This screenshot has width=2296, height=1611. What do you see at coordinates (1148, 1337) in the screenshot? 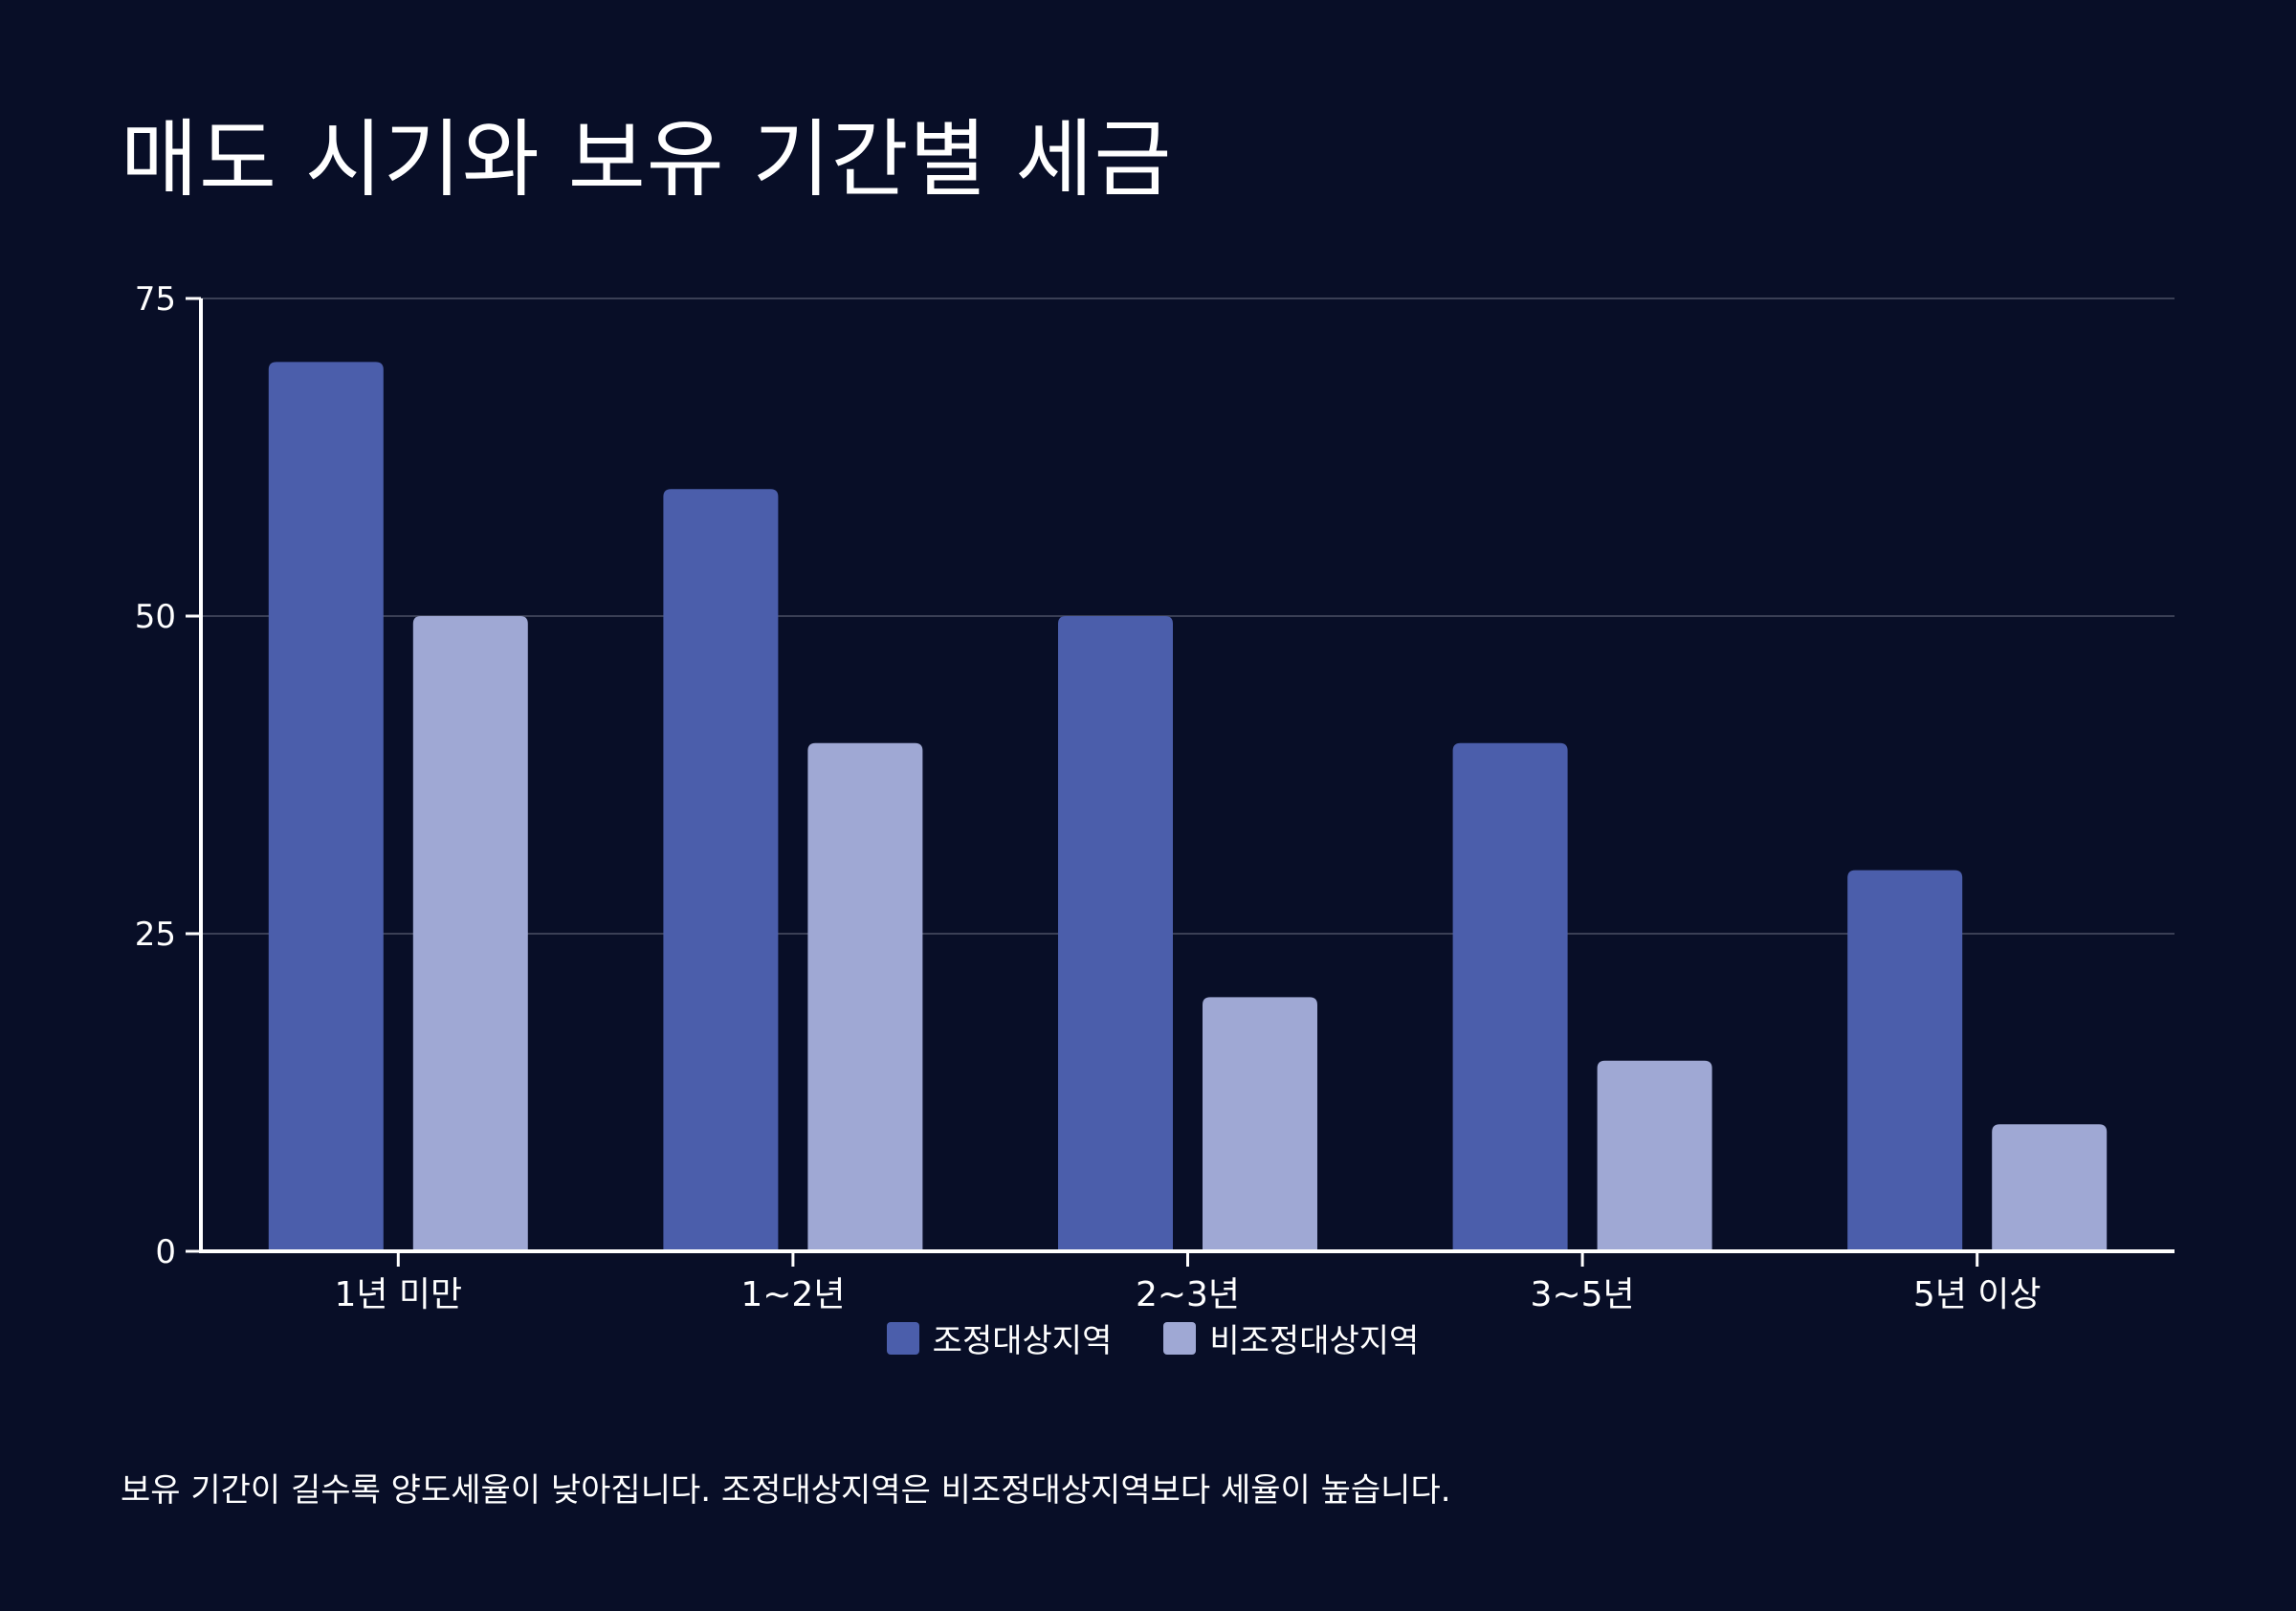
I see `legend: 조정대상지역 비조정대상지역` at bounding box center [1148, 1337].